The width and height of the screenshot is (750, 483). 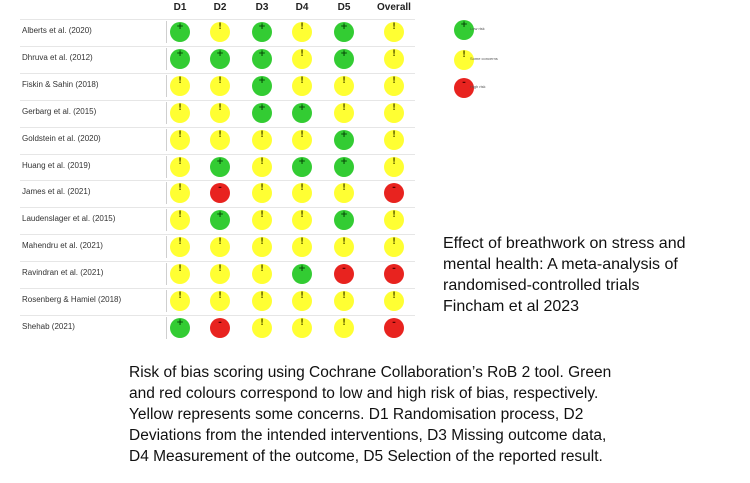 What do you see at coordinates (302, 7) in the screenshot?
I see `column-header-d4: D4` at bounding box center [302, 7].